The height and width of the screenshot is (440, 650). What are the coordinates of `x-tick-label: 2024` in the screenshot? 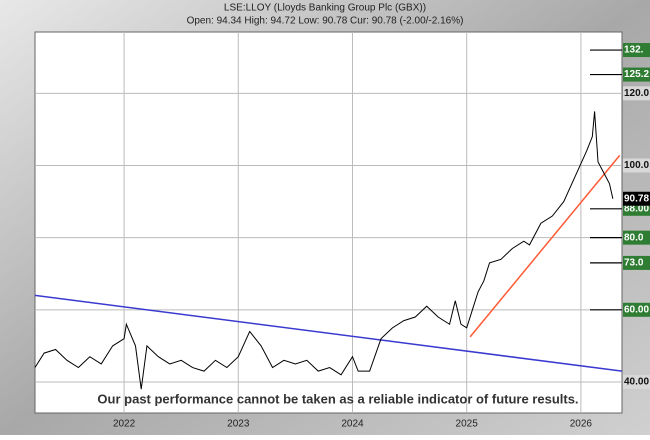 It's located at (352, 424).